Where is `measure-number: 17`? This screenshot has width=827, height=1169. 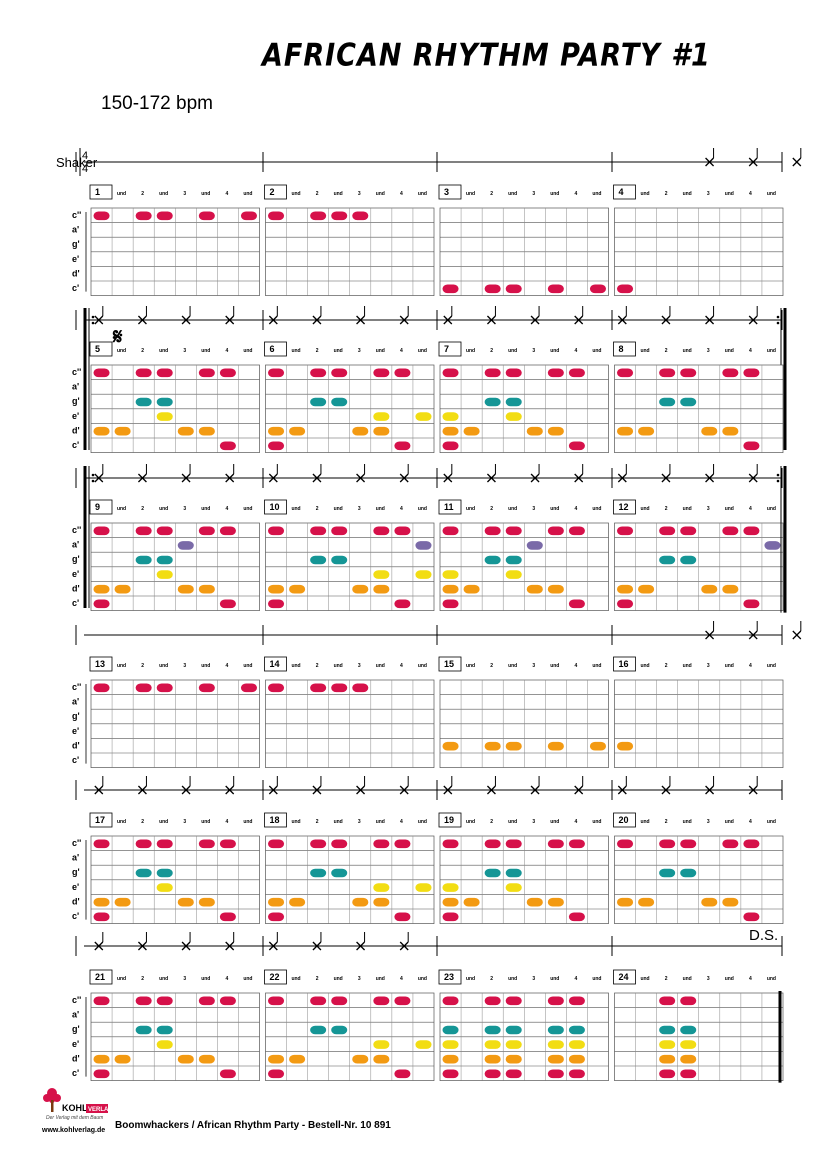 measure-number: 17 is located at coordinates (100, 820).